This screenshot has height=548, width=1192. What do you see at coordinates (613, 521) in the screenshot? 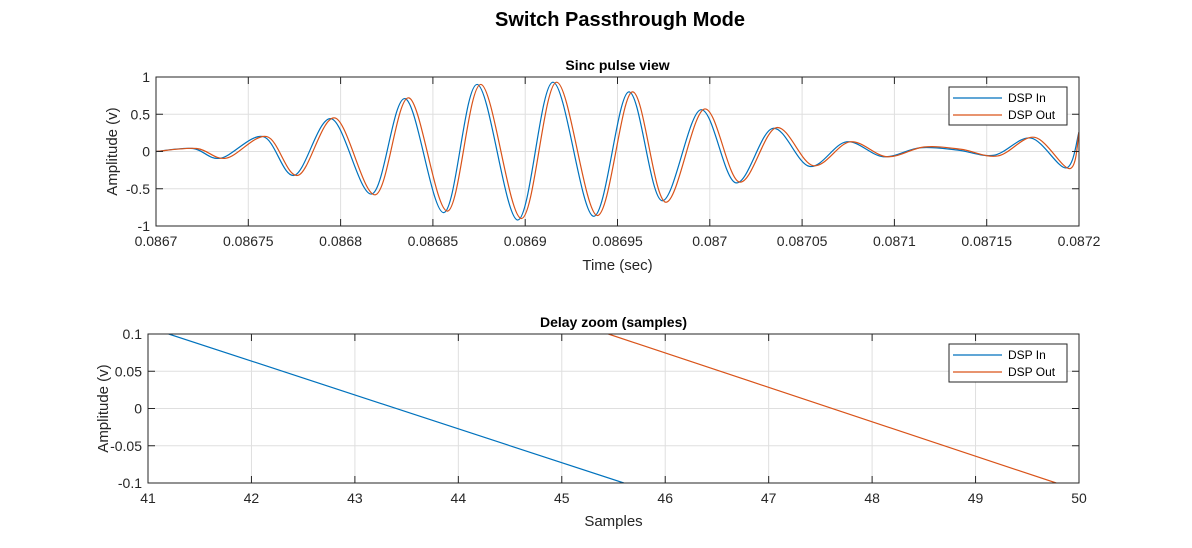
I see `x-axis-label: Samples` at bounding box center [613, 521].